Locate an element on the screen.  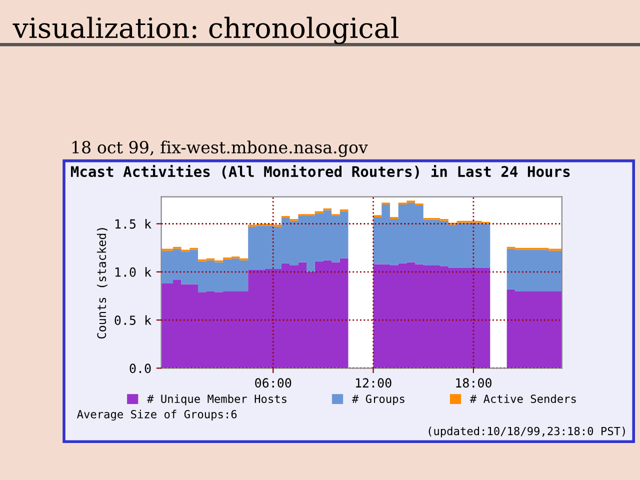
y-tick-label: 1.5 k is located at coordinates (133, 224).